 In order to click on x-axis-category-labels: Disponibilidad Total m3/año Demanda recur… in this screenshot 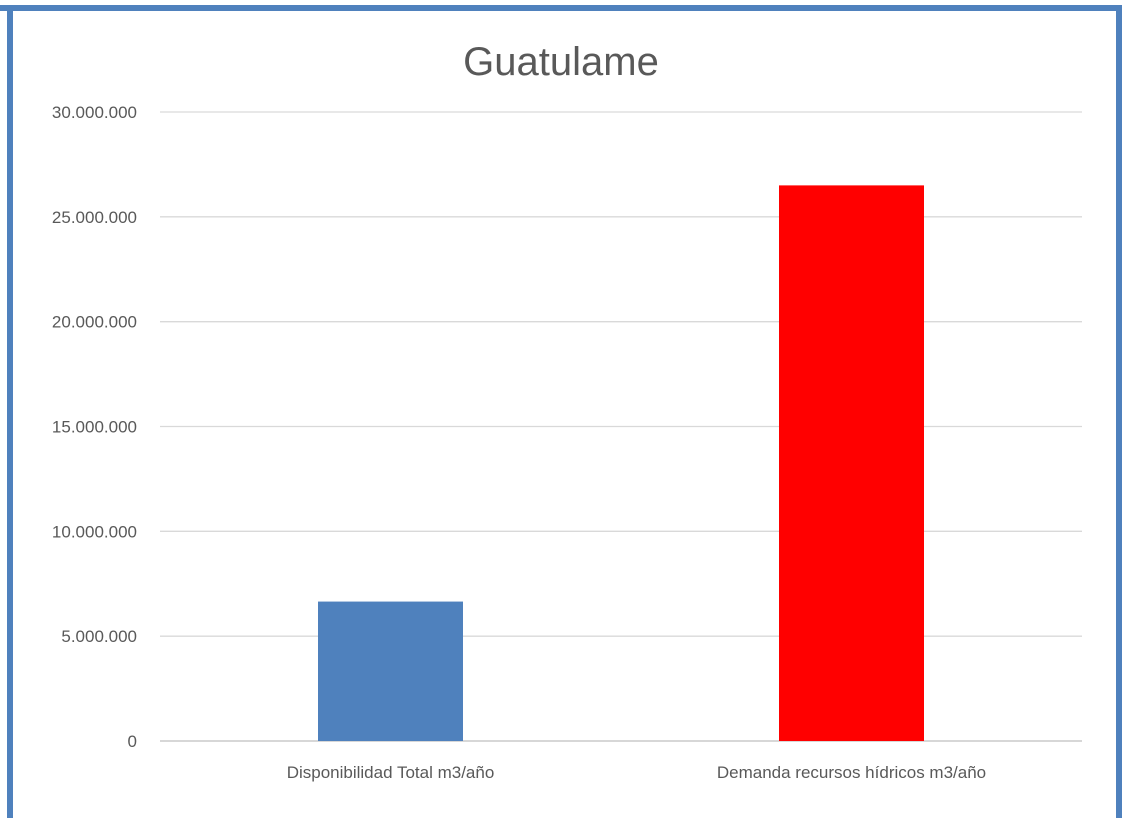, I will do `click(636, 772)`.